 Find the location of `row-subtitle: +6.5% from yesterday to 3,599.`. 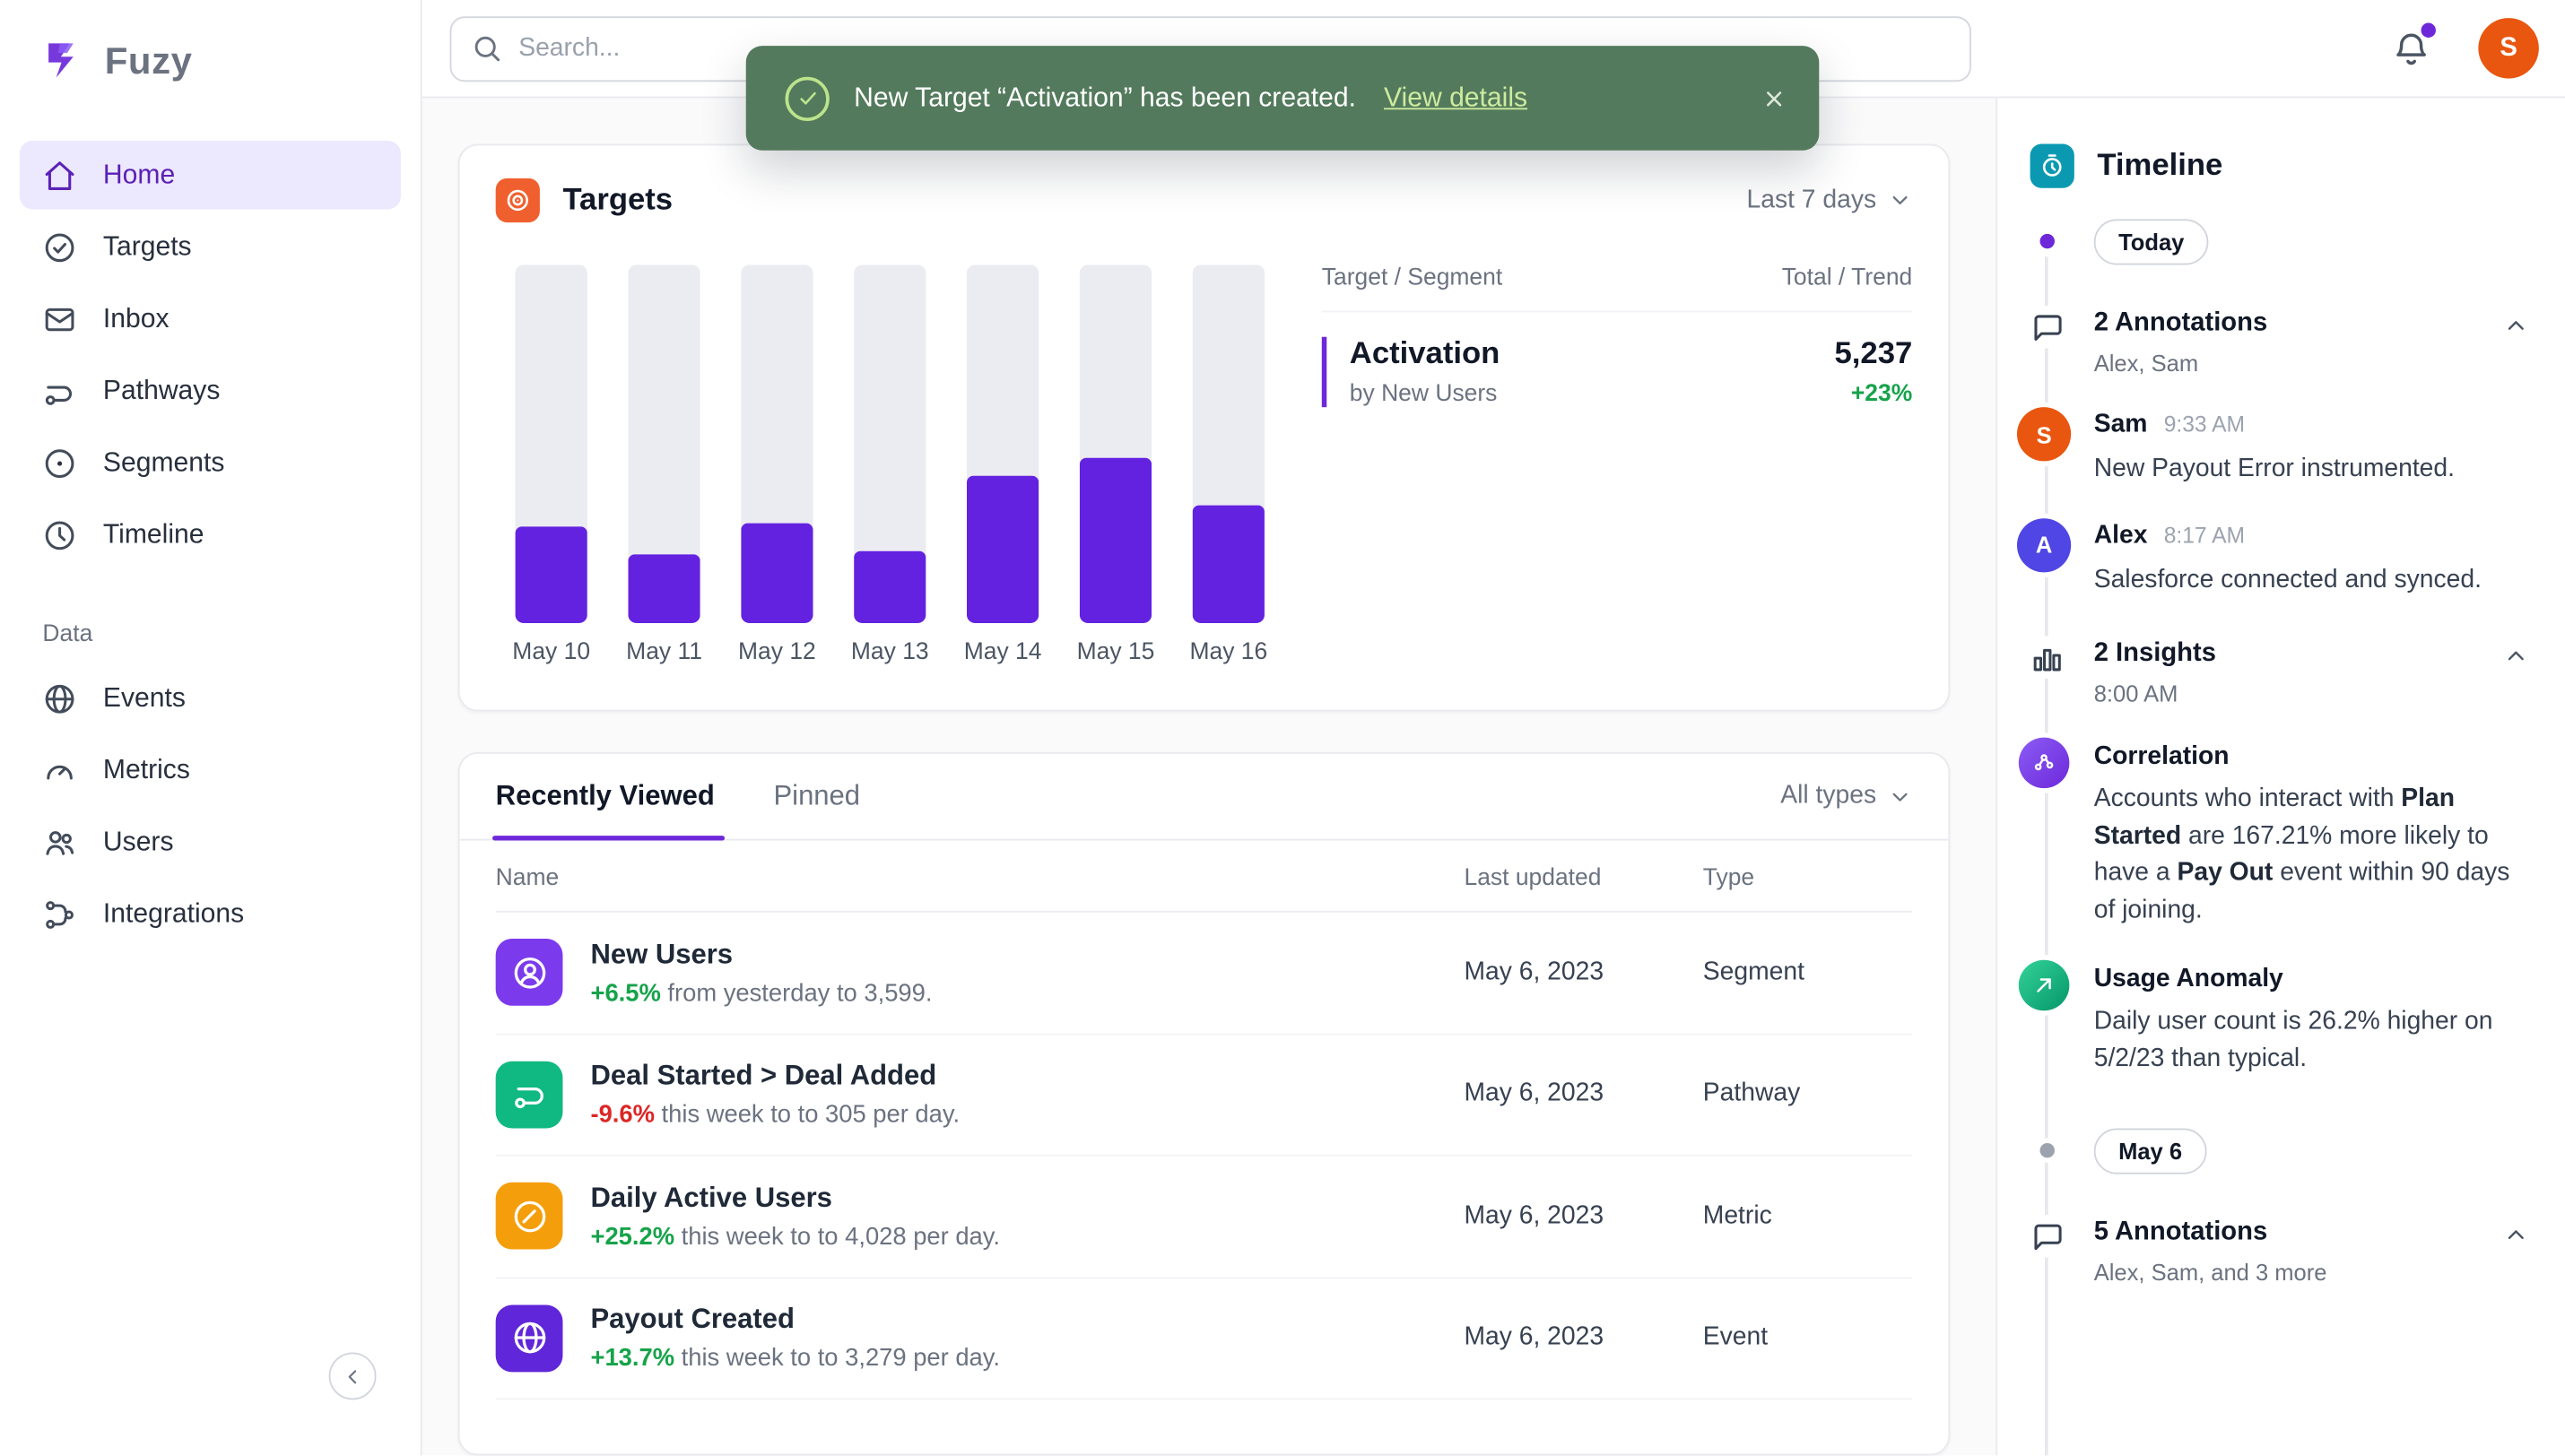

row-subtitle: +6.5% from yesterday to 3,599. is located at coordinates (761, 993).